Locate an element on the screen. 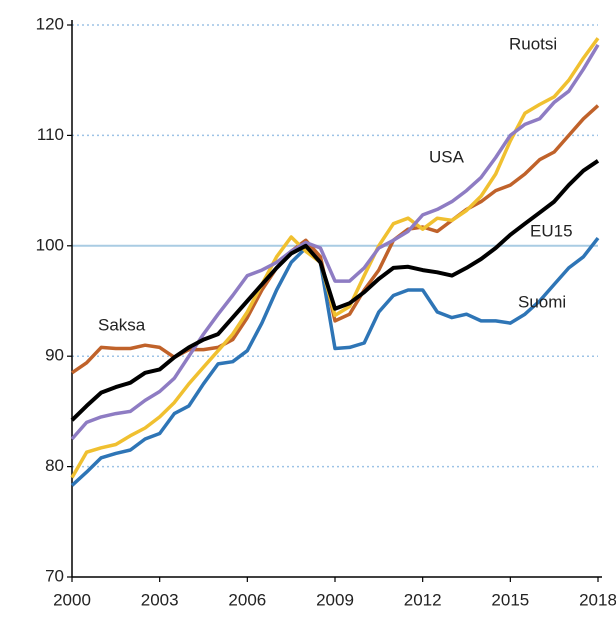 Image resolution: width=616 pixels, height=619 pixels. series-label: Saksa is located at coordinates (122, 324).